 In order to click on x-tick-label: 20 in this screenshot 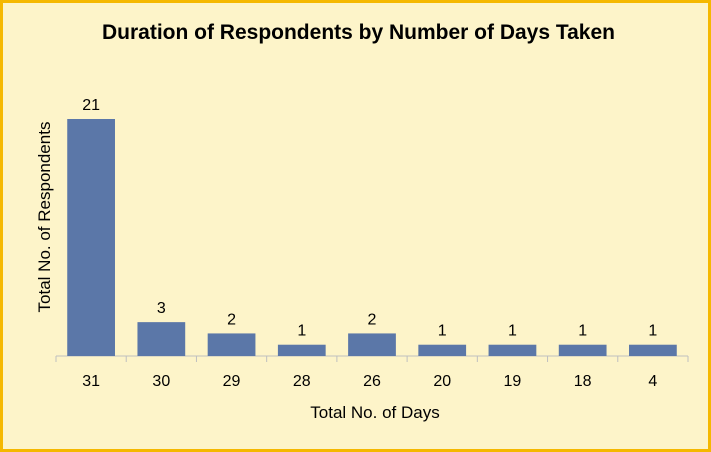, I will do `click(442, 381)`.